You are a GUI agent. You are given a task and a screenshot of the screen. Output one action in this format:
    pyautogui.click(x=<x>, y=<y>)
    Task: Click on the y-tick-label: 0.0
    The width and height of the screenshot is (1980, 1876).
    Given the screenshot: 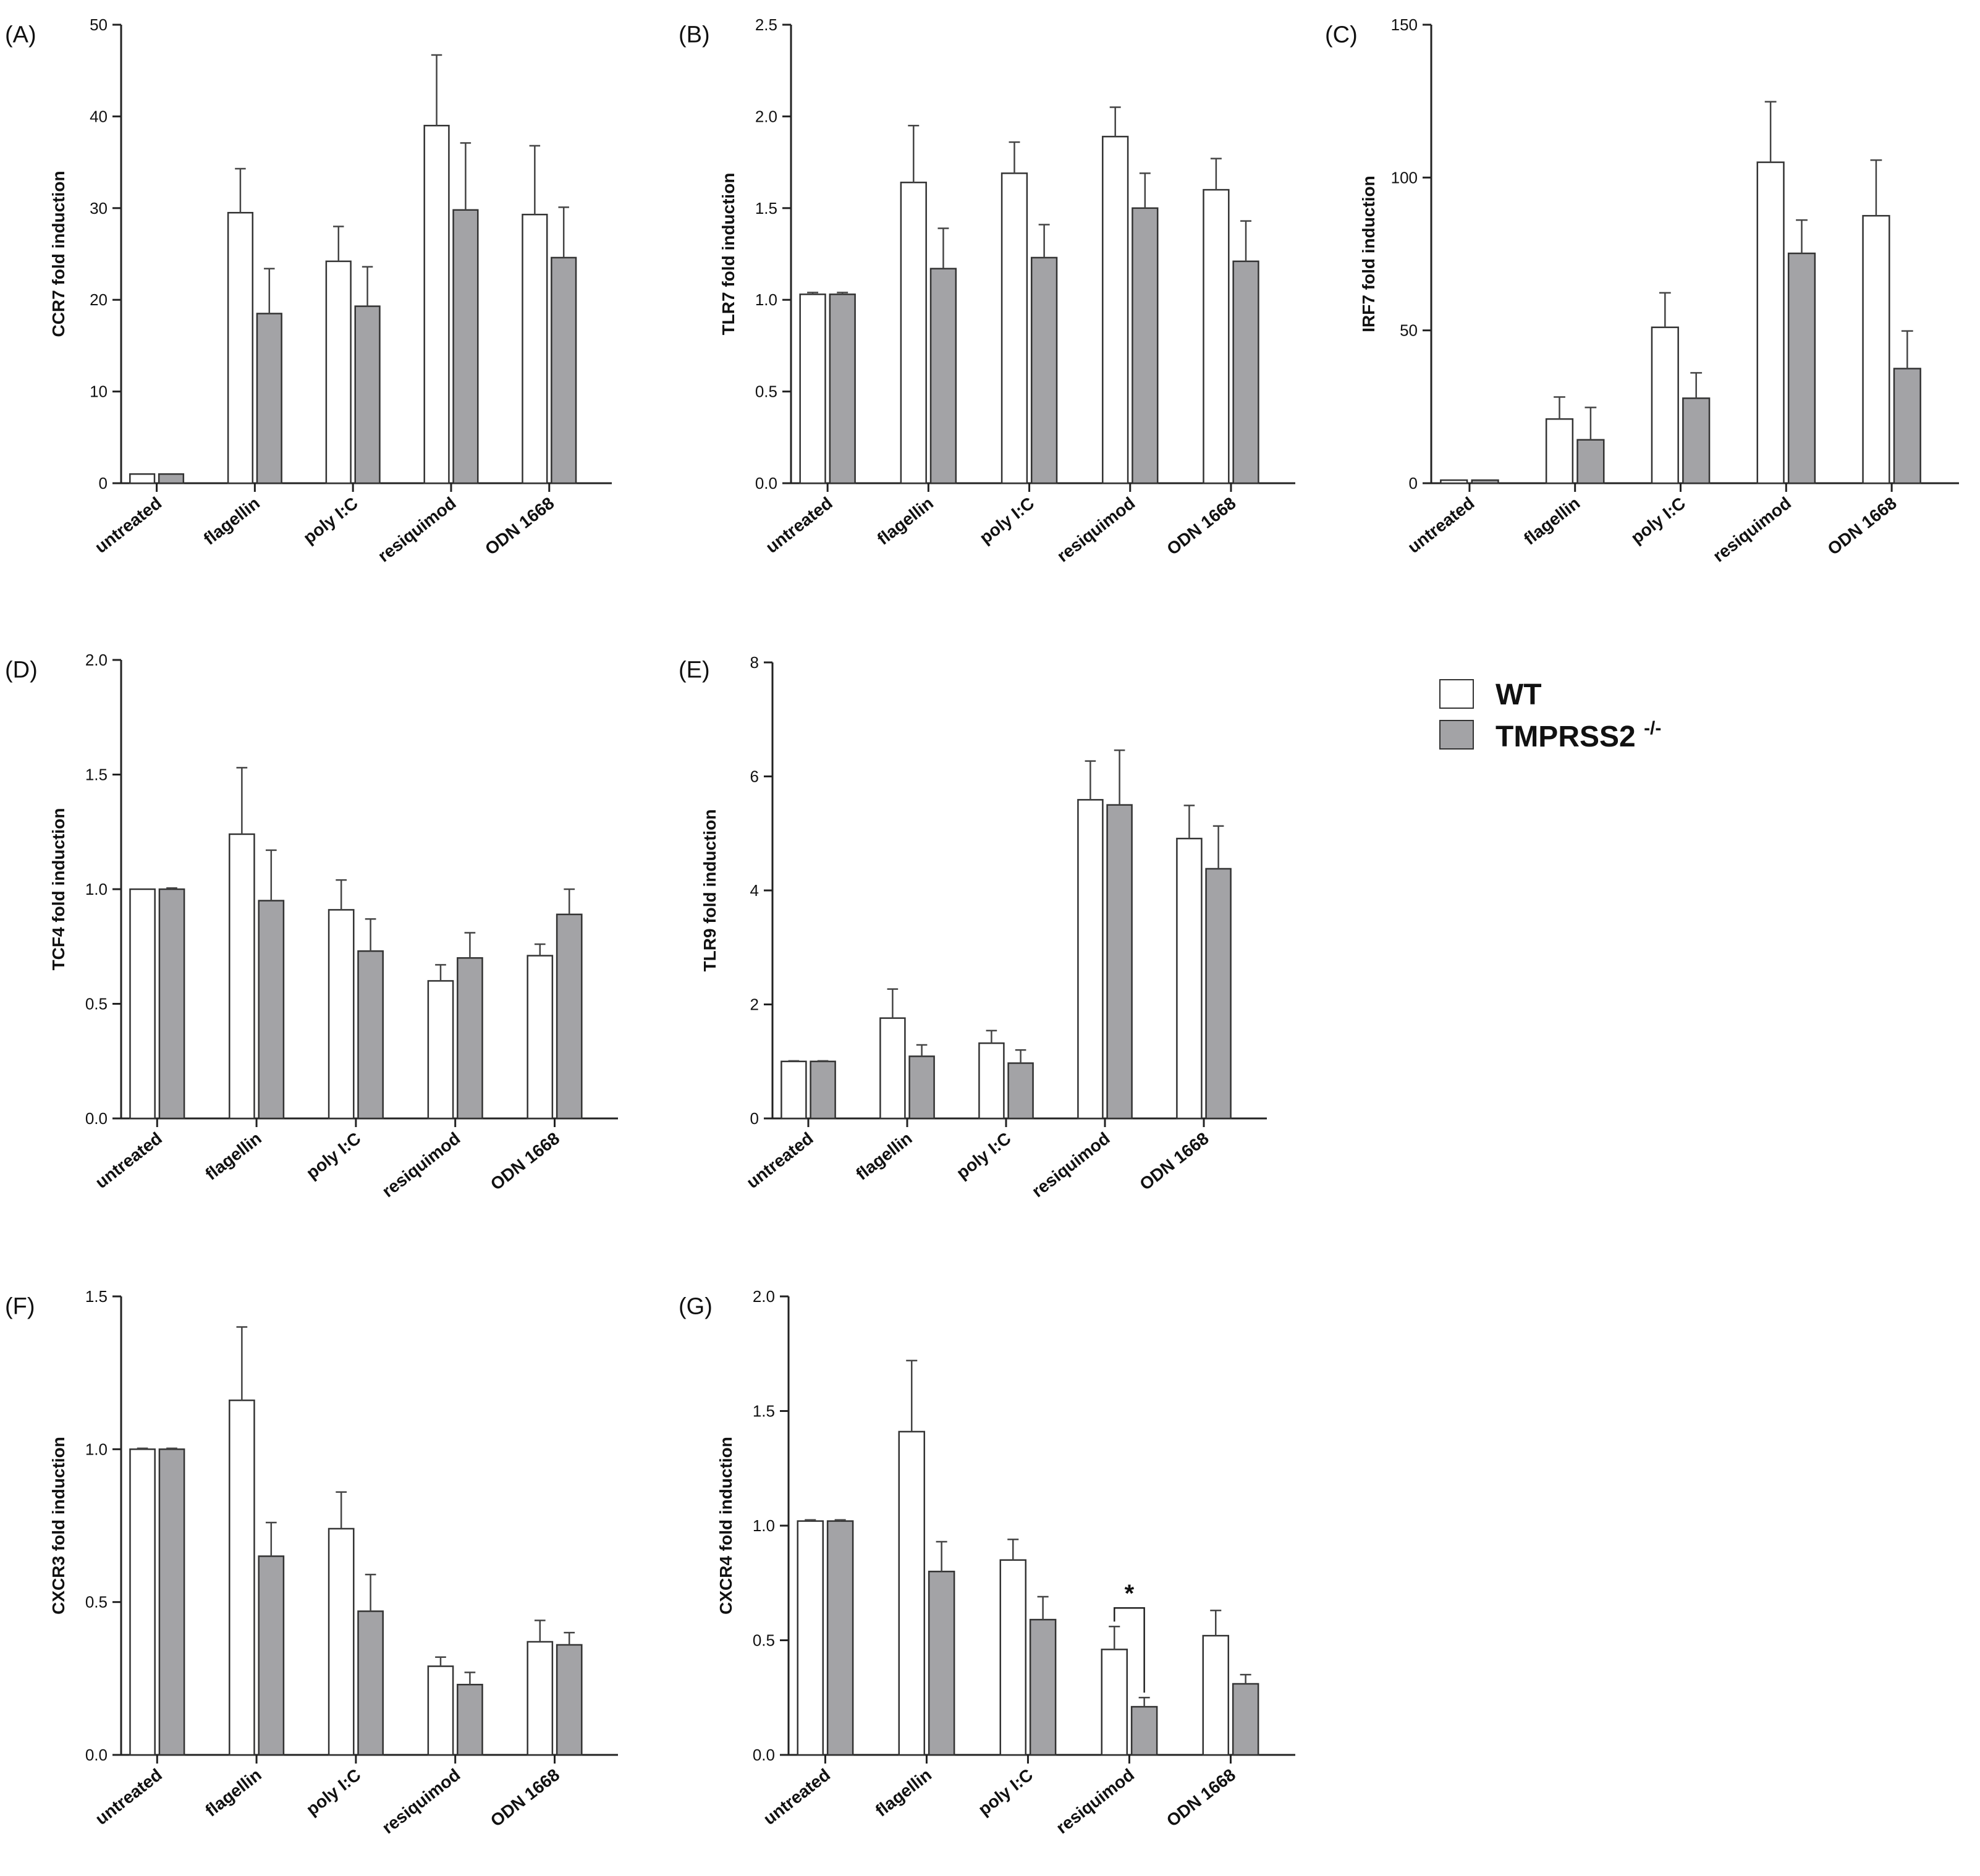 What is the action you would take?
    pyautogui.click(x=96, y=1118)
    